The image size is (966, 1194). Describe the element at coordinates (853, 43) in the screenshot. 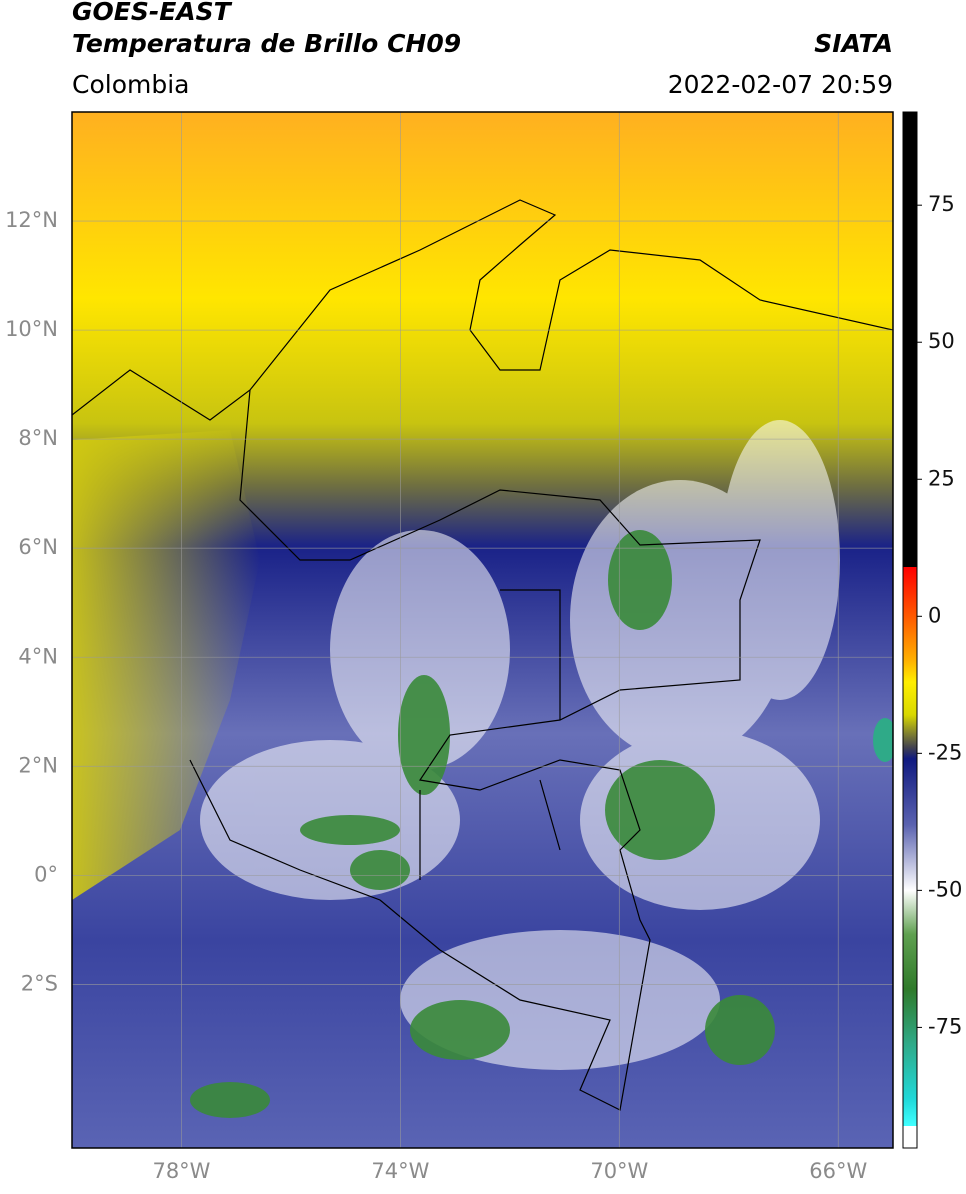

I see `source: SIATA` at that location.